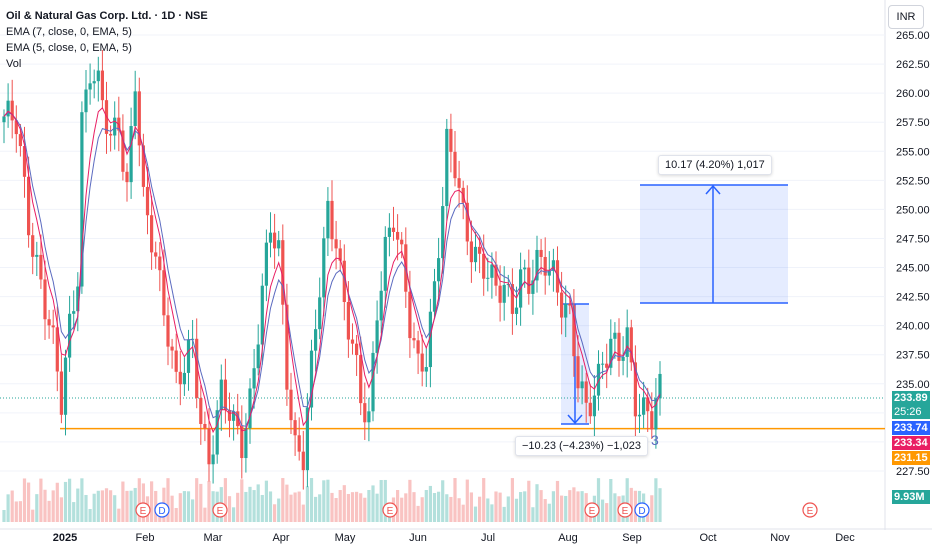 The image size is (932, 550). What do you see at coordinates (911, 398) in the screenshot?
I see `last-price-tag: 233.89` at bounding box center [911, 398].